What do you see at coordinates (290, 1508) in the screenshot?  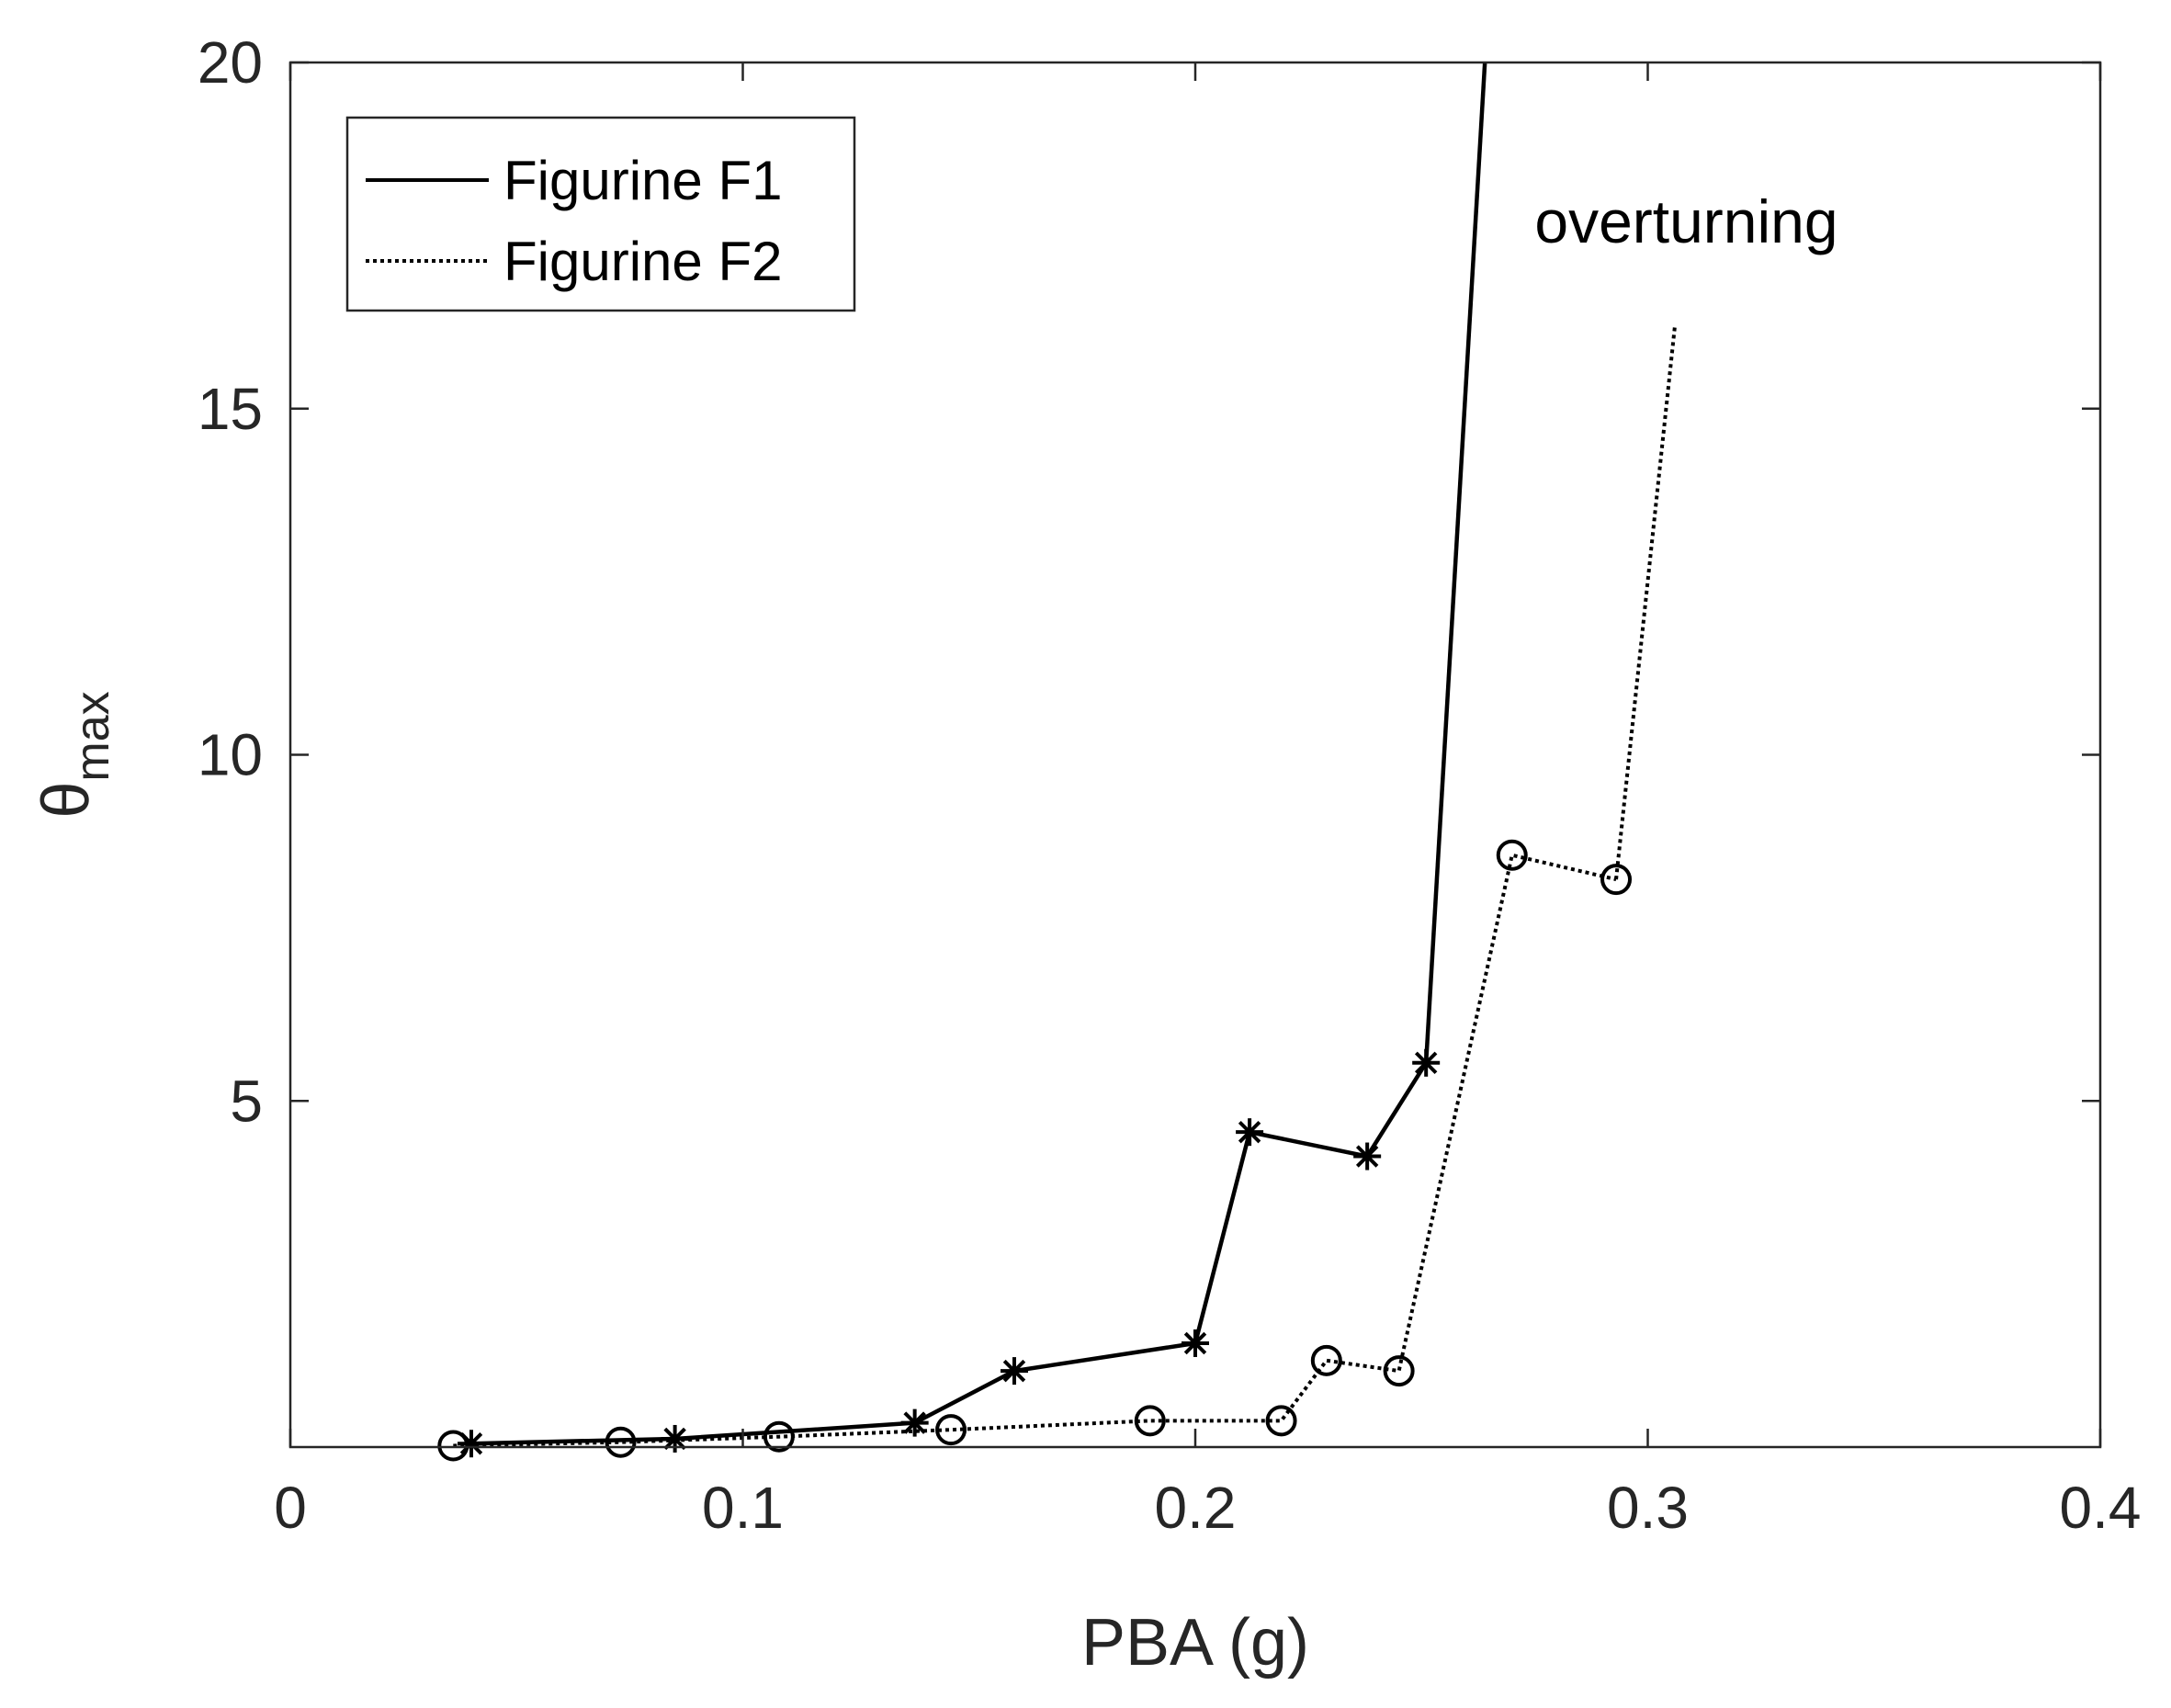 I see `x-tick-label: 0` at bounding box center [290, 1508].